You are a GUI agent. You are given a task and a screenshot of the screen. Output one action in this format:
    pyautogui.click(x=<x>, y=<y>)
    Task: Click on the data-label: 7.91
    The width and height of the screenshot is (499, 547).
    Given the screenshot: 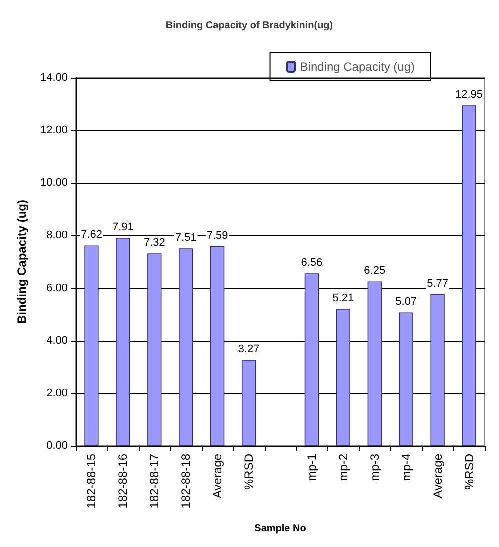 What is the action you would take?
    pyautogui.click(x=123, y=228)
    